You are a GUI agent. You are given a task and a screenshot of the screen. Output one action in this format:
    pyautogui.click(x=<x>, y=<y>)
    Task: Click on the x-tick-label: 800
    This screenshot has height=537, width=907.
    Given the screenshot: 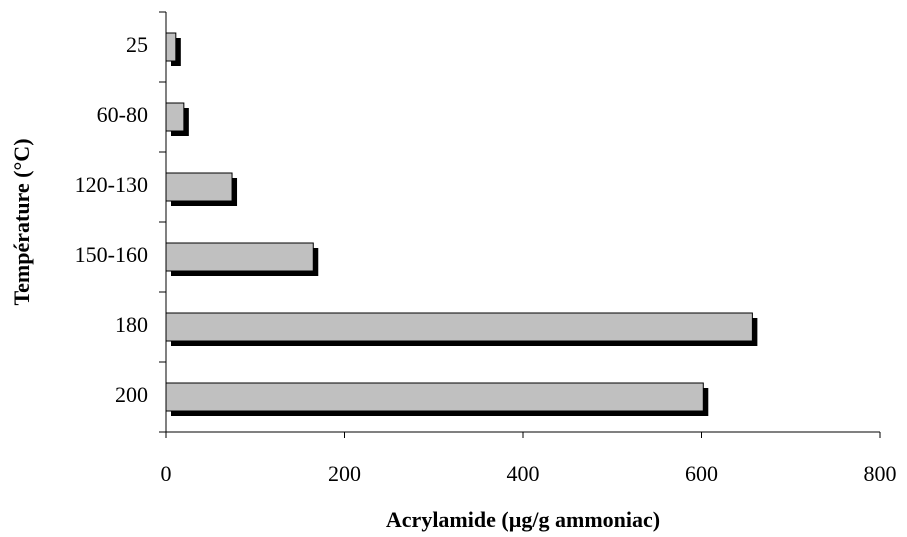 What is the action you would take?
    pyautogui.click(x=880, y=473)
    